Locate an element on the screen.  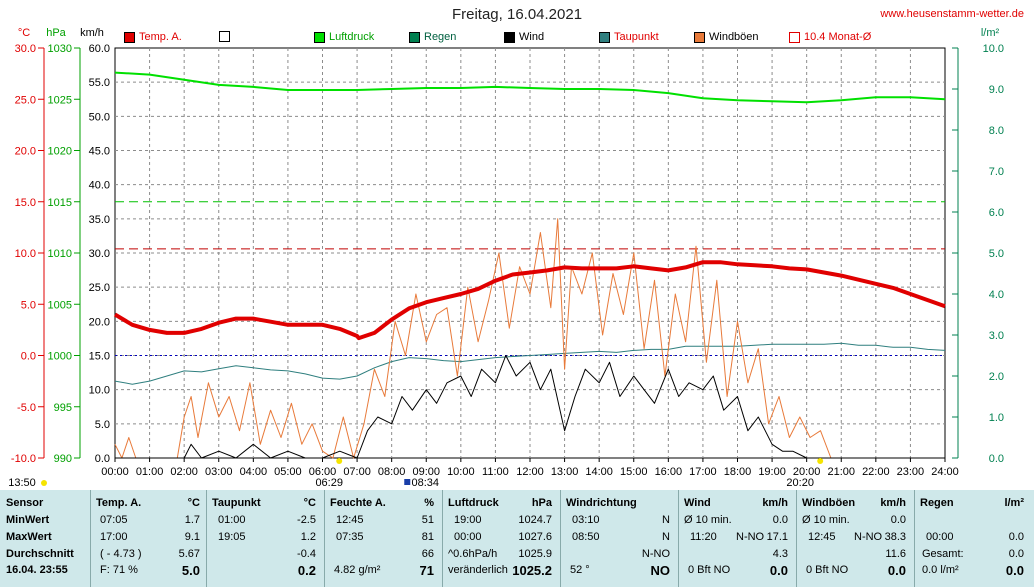
pressure-tick-label: 1005 is located at coordinates (60, 305).